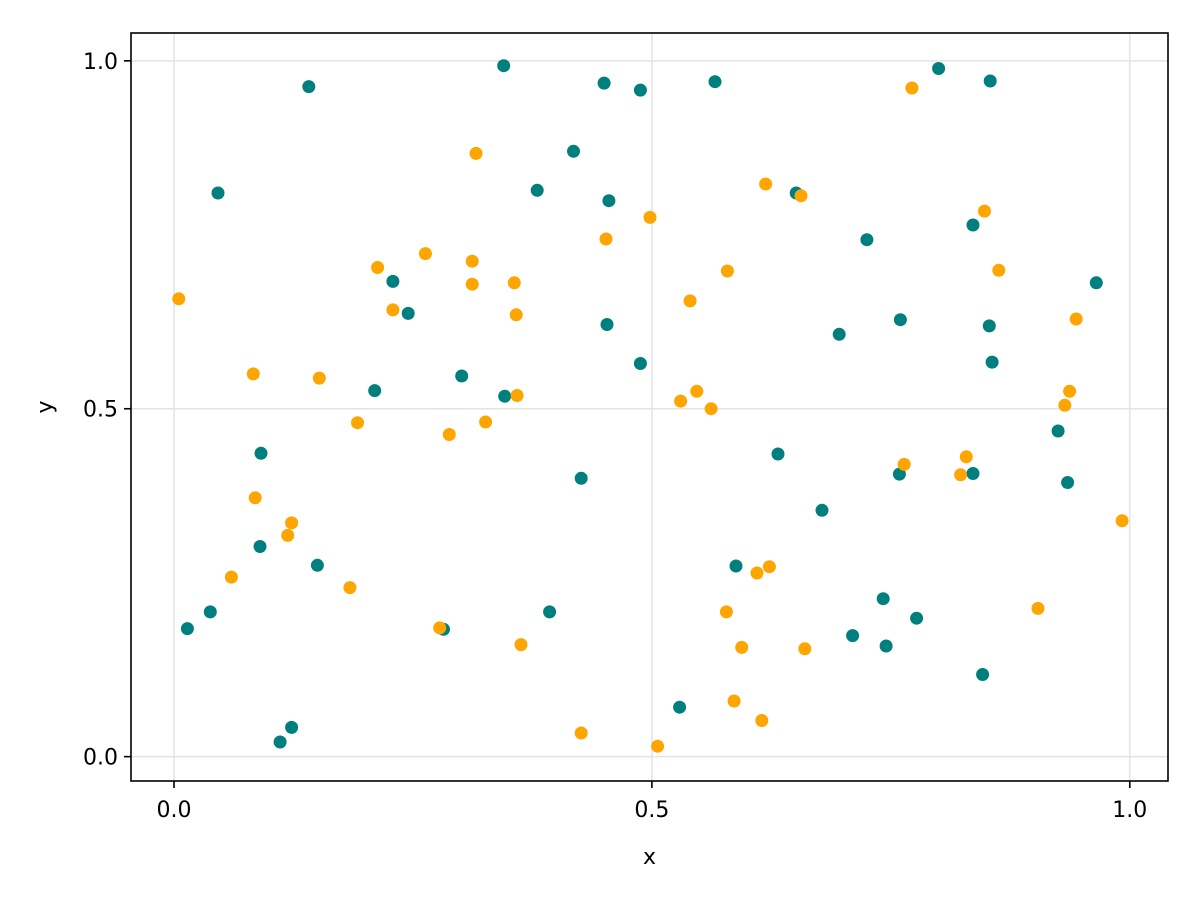 The image size is (1200, 900). I want to click on y-axis-label: y, so click(45, 406).